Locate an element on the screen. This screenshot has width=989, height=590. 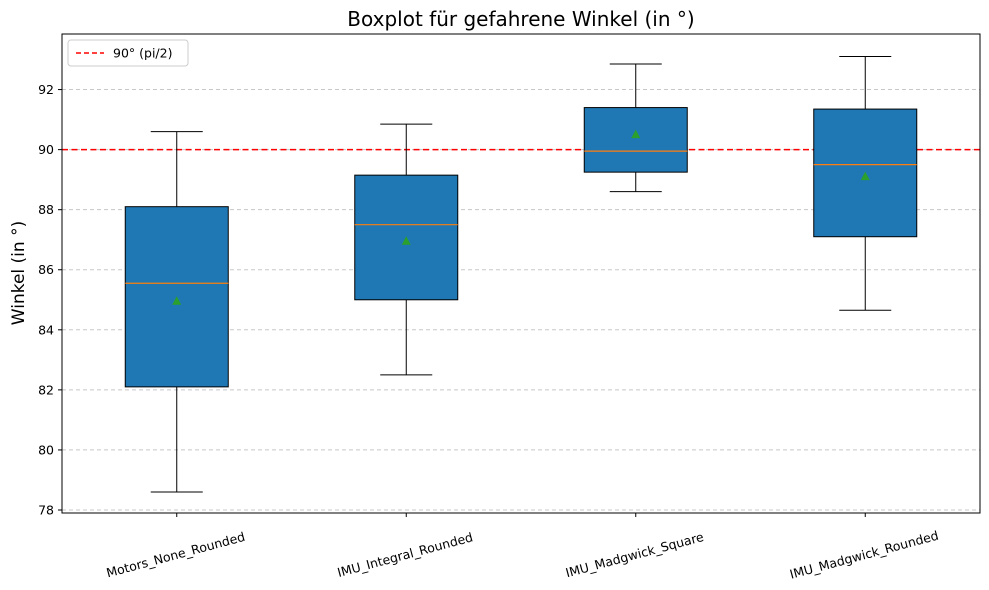
y-tick-label: 78 is located at coordinates (46, 509).